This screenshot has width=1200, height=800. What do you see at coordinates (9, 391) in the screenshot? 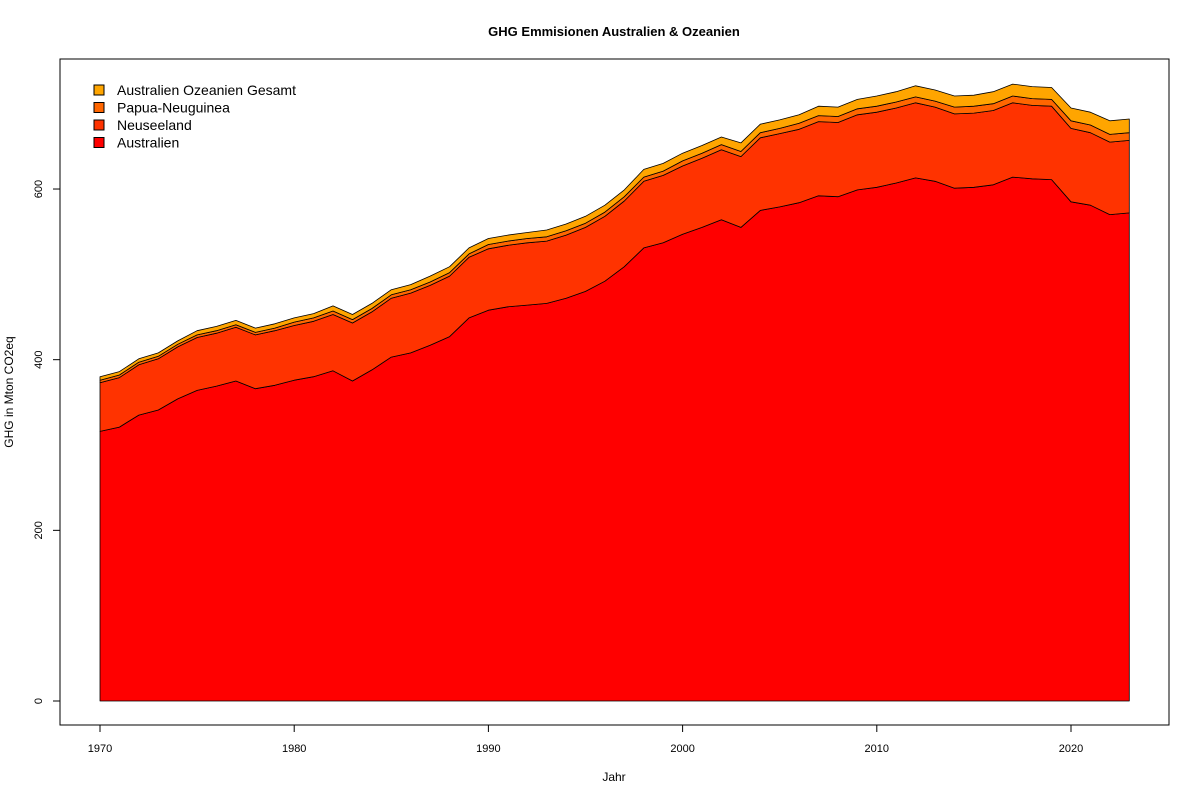
I see `y-axis-label: GHG in Mton CO2eq` at bounding box center [9, 391].